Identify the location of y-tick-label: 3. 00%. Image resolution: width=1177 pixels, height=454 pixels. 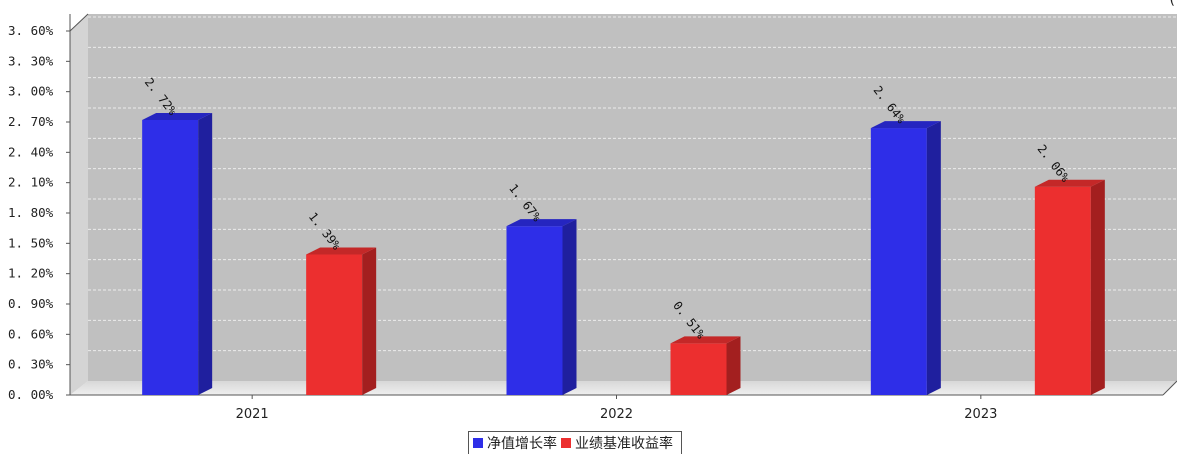
(31, 91).